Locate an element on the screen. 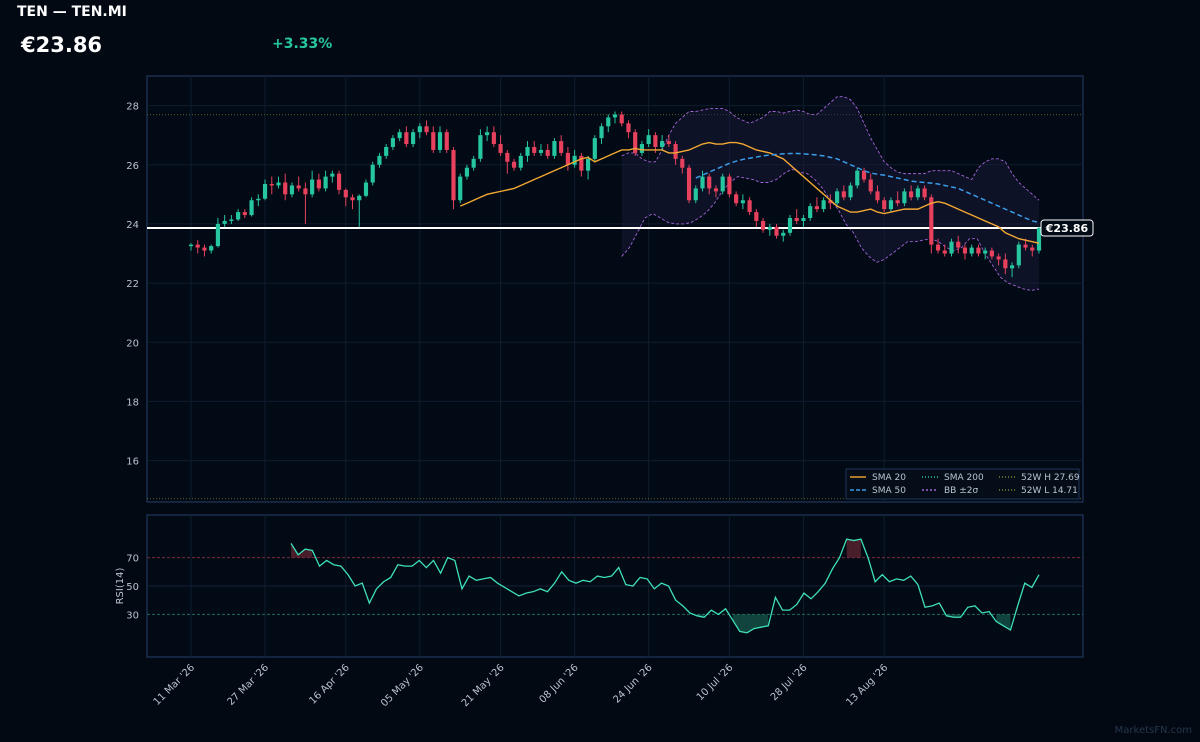 Image resolution: width=1200 pixels, height=742 pixels. x-tick-label: 08 Jun '26 is located at coordinates (558, 683).